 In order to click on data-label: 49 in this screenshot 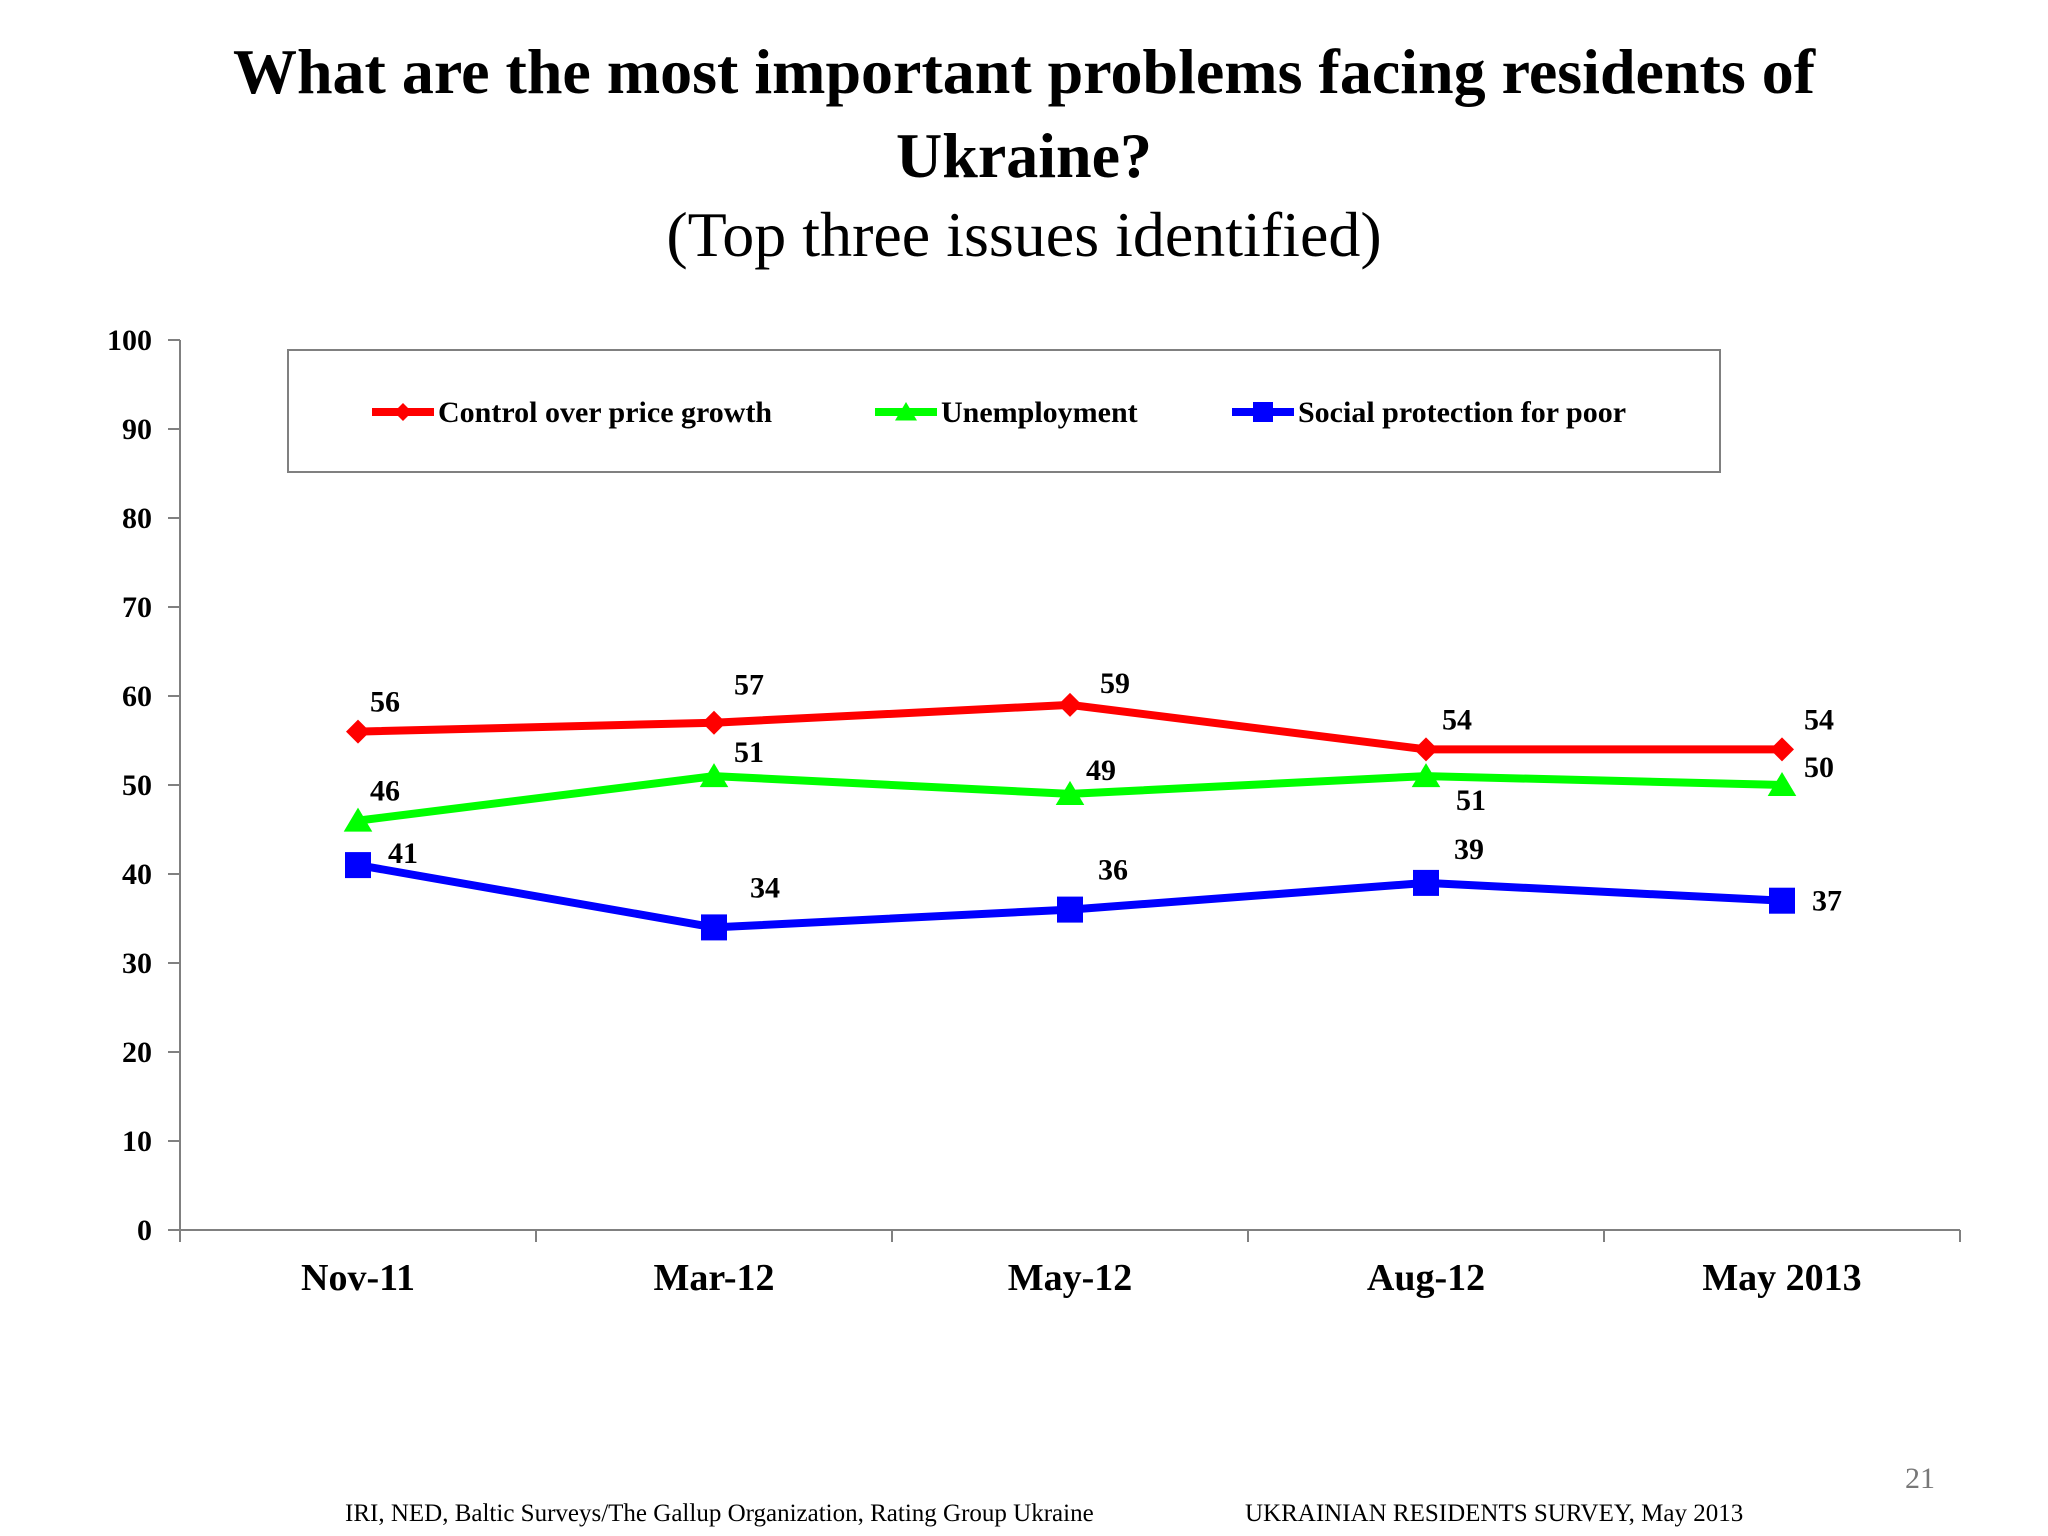, I will do `click(1101, 770)`.